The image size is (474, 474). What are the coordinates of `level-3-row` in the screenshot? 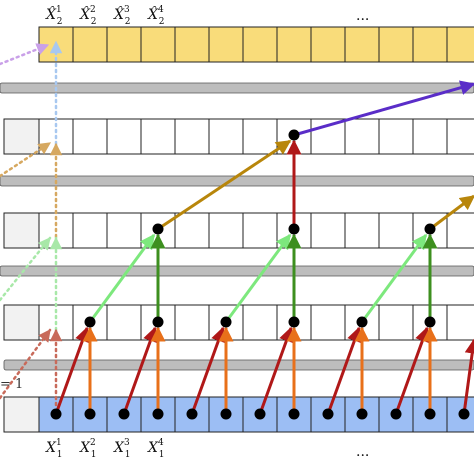 It's located at (238, 136).